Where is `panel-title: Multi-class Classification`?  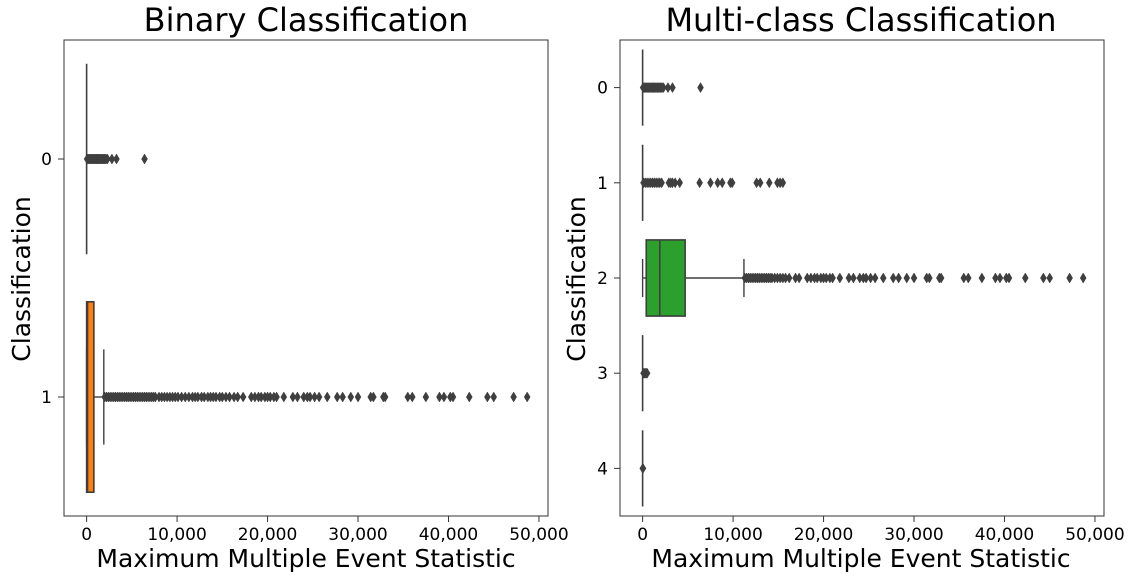
panel-title: Multi-class Classification is located at coordinates (860, 20).